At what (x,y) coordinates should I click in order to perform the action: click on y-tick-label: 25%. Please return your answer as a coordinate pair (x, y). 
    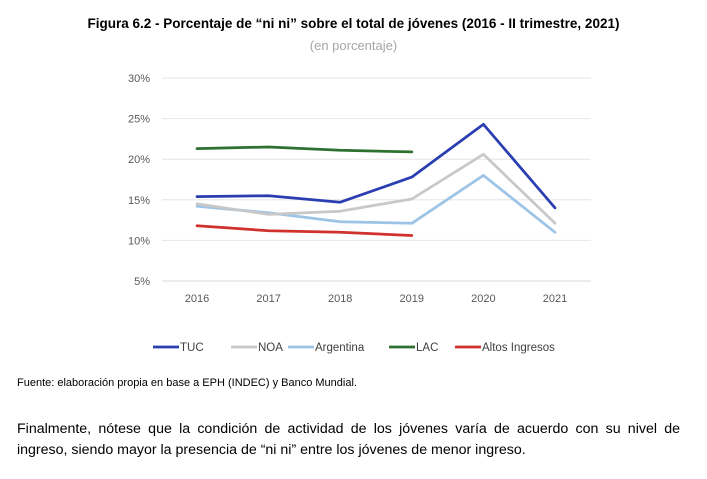
    Looking at the image, I should click on (139, 120).